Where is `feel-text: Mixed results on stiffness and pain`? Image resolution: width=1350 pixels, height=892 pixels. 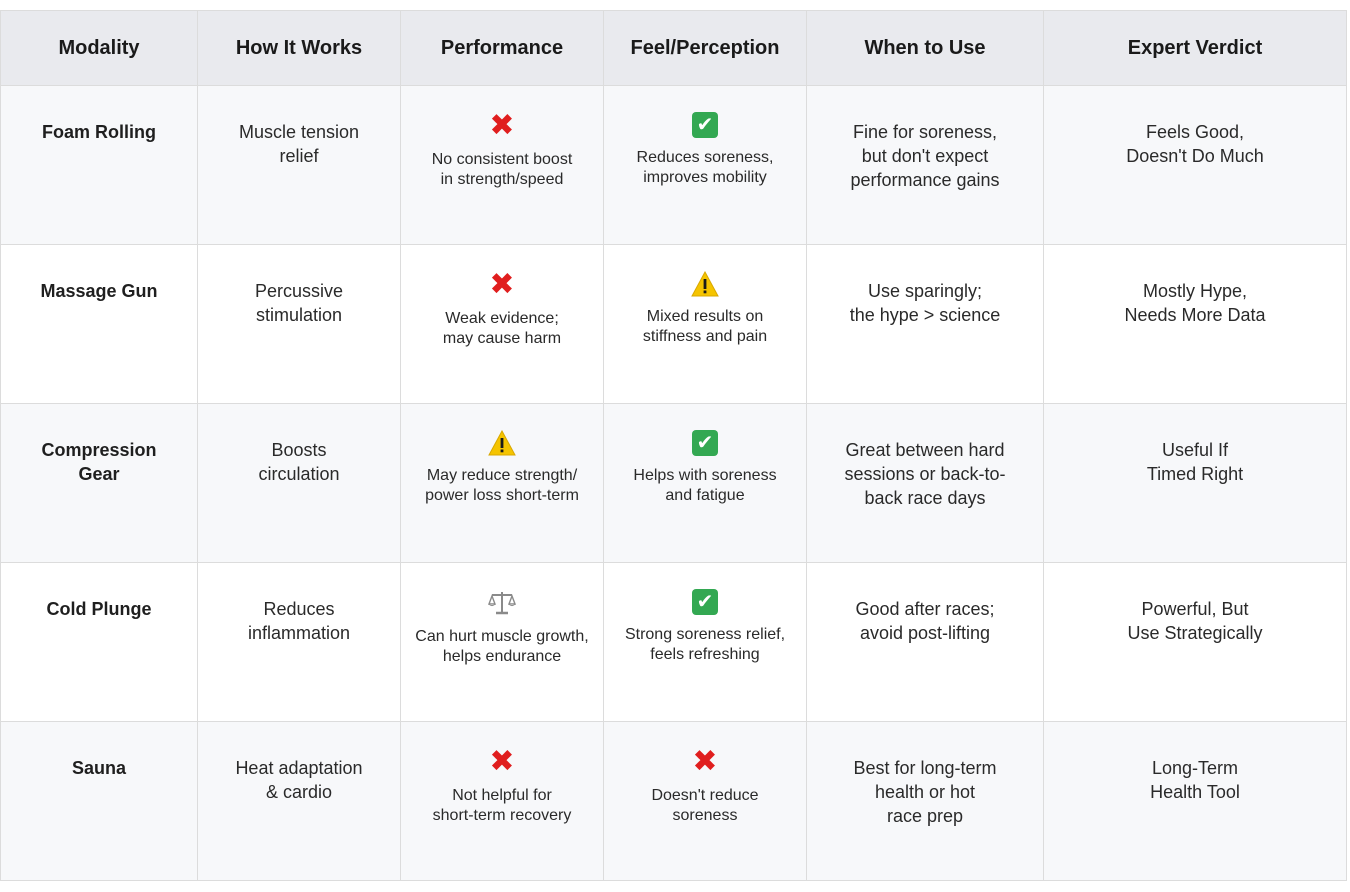
feel-text: Mixed results on stiffness and pain is located at coordinates (705, 326).